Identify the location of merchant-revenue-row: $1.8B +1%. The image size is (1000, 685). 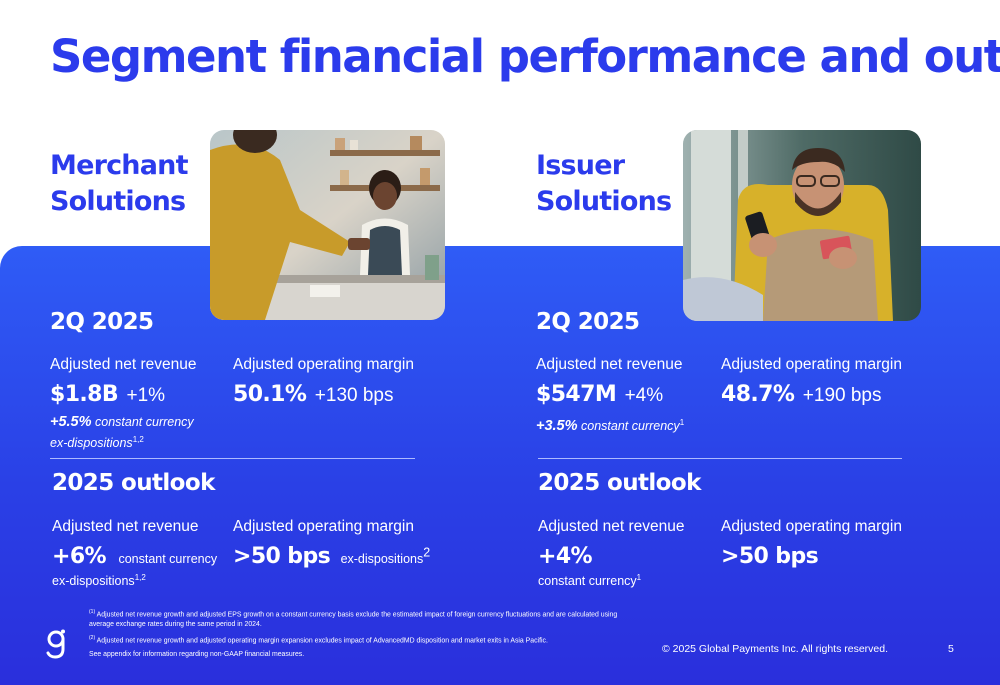
(107, 394).